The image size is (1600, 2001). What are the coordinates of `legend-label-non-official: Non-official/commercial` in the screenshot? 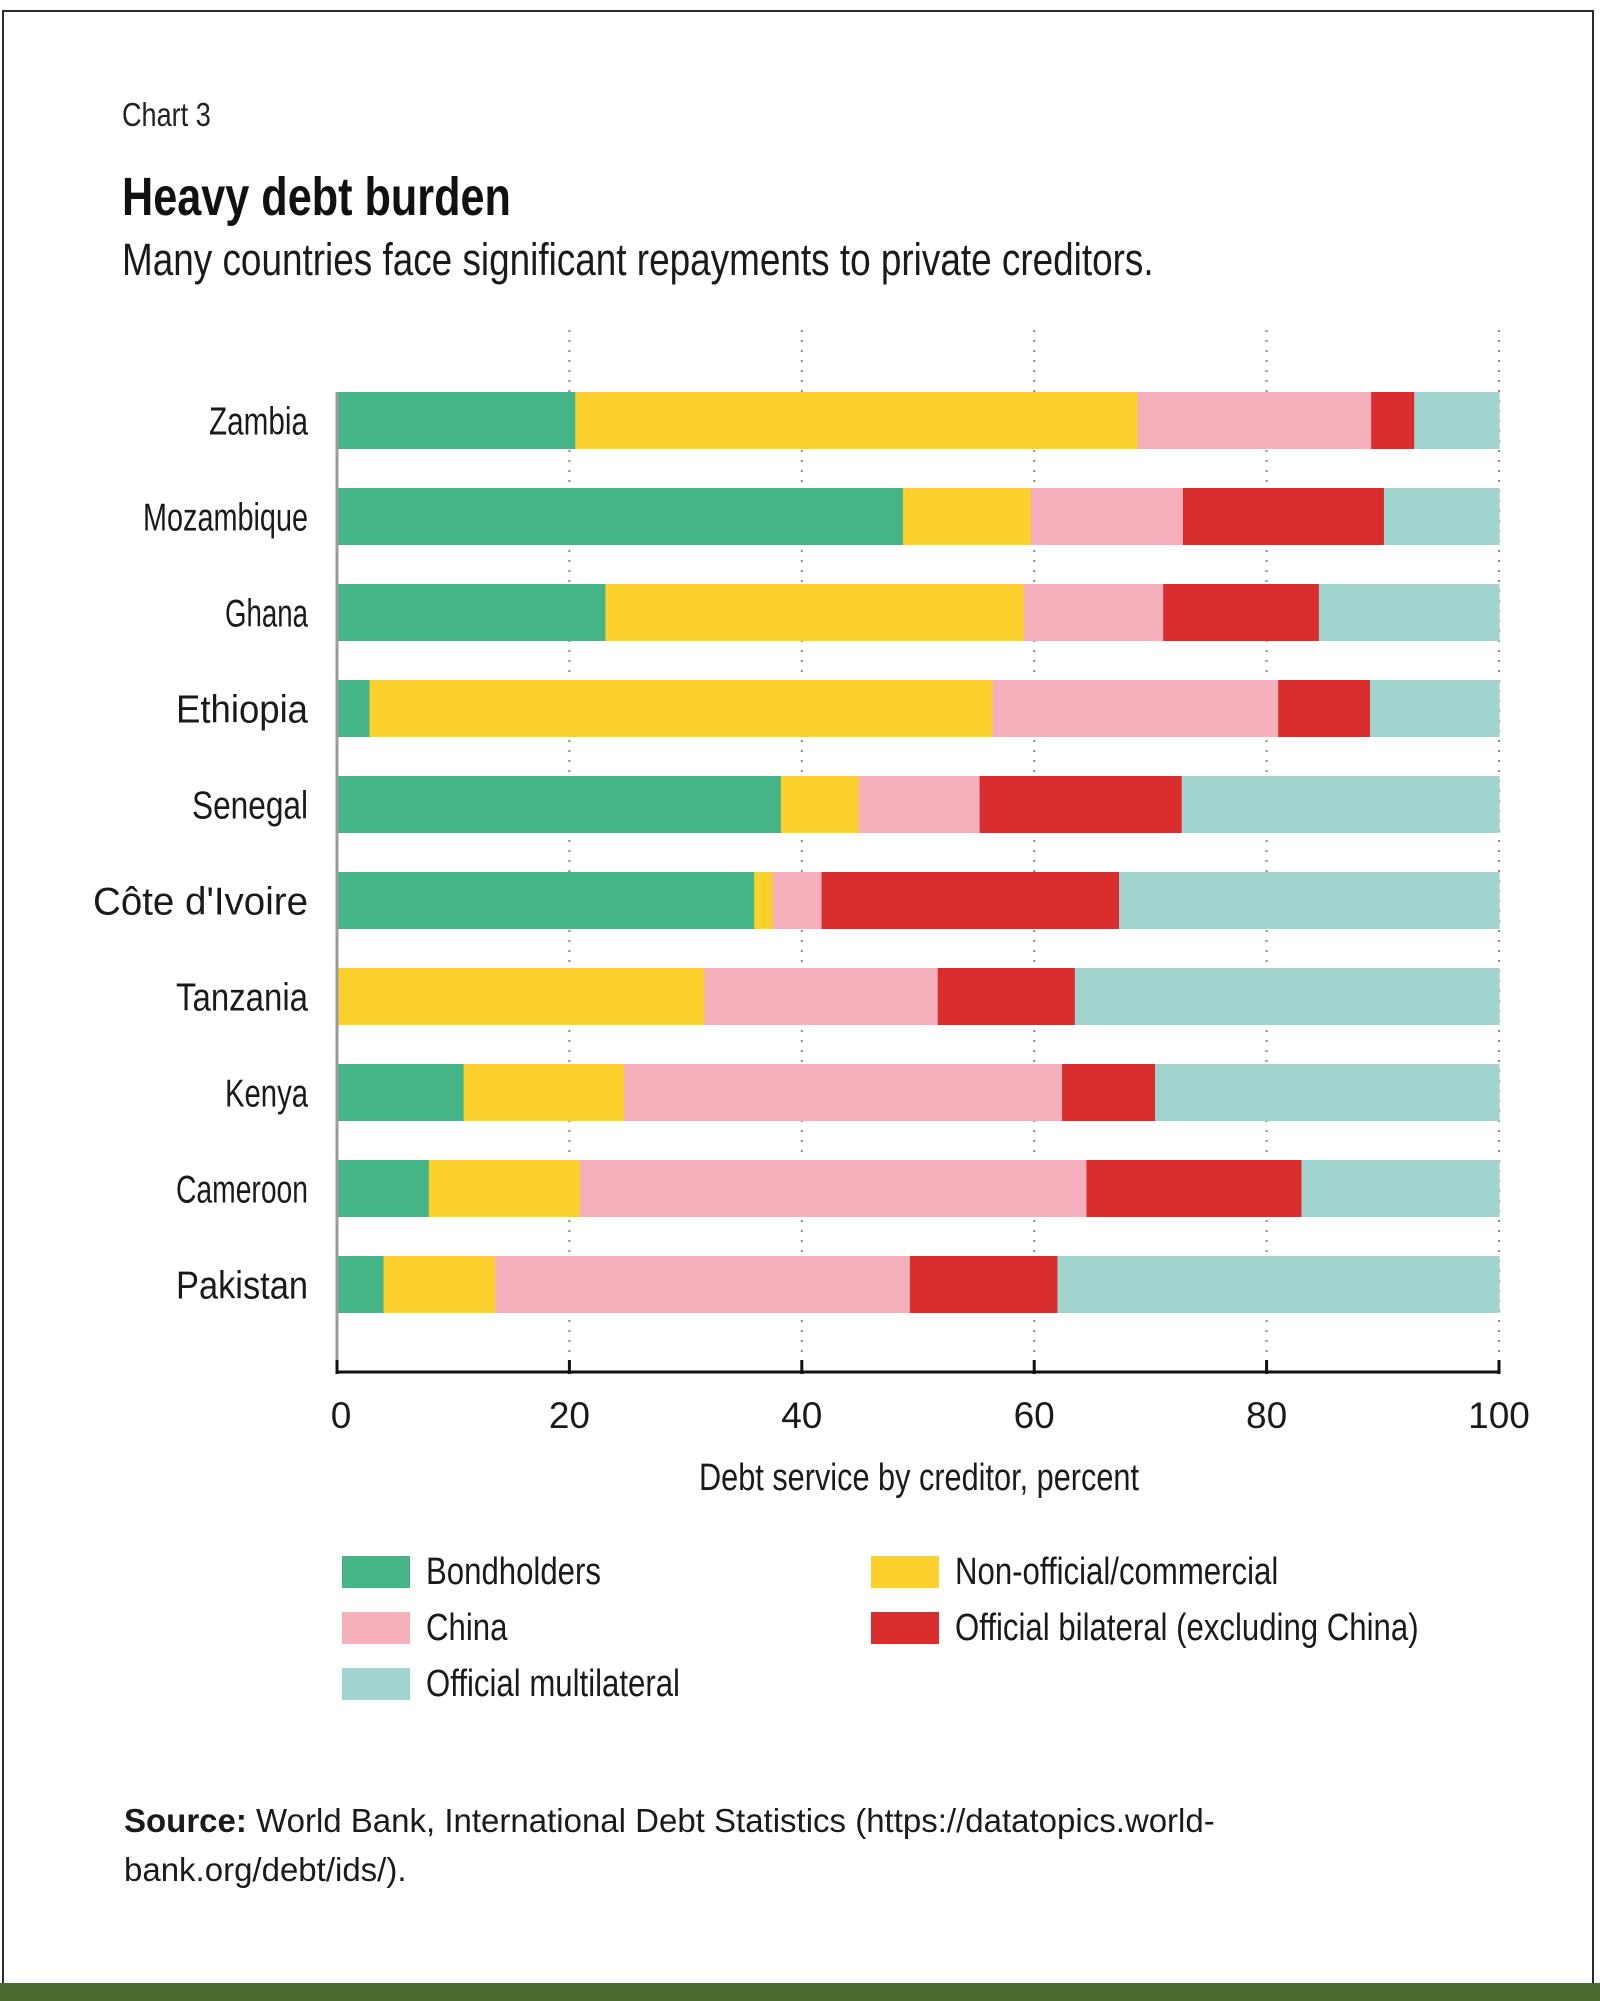 It's located at (1117, 1571).